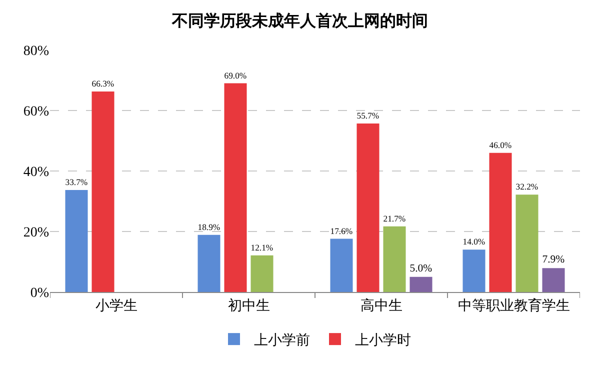 This screenshot has width=600, height=367. Describe the element at coordinates (514, 305) in the screenshot. I see `x-tick-label: 中等职业教育学生` at that location.